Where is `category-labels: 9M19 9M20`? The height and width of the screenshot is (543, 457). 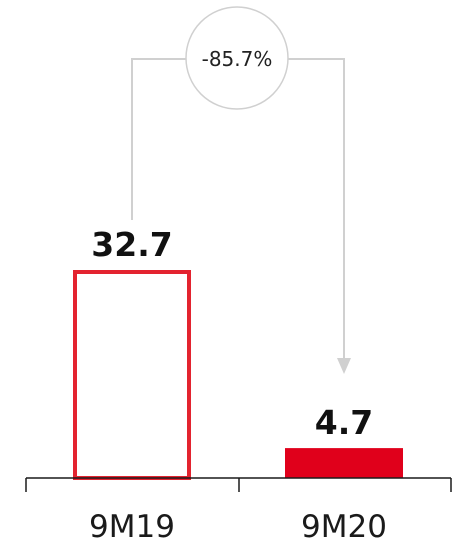 category-labels: 9M19 9M20 is located at coordinates (238, 526).